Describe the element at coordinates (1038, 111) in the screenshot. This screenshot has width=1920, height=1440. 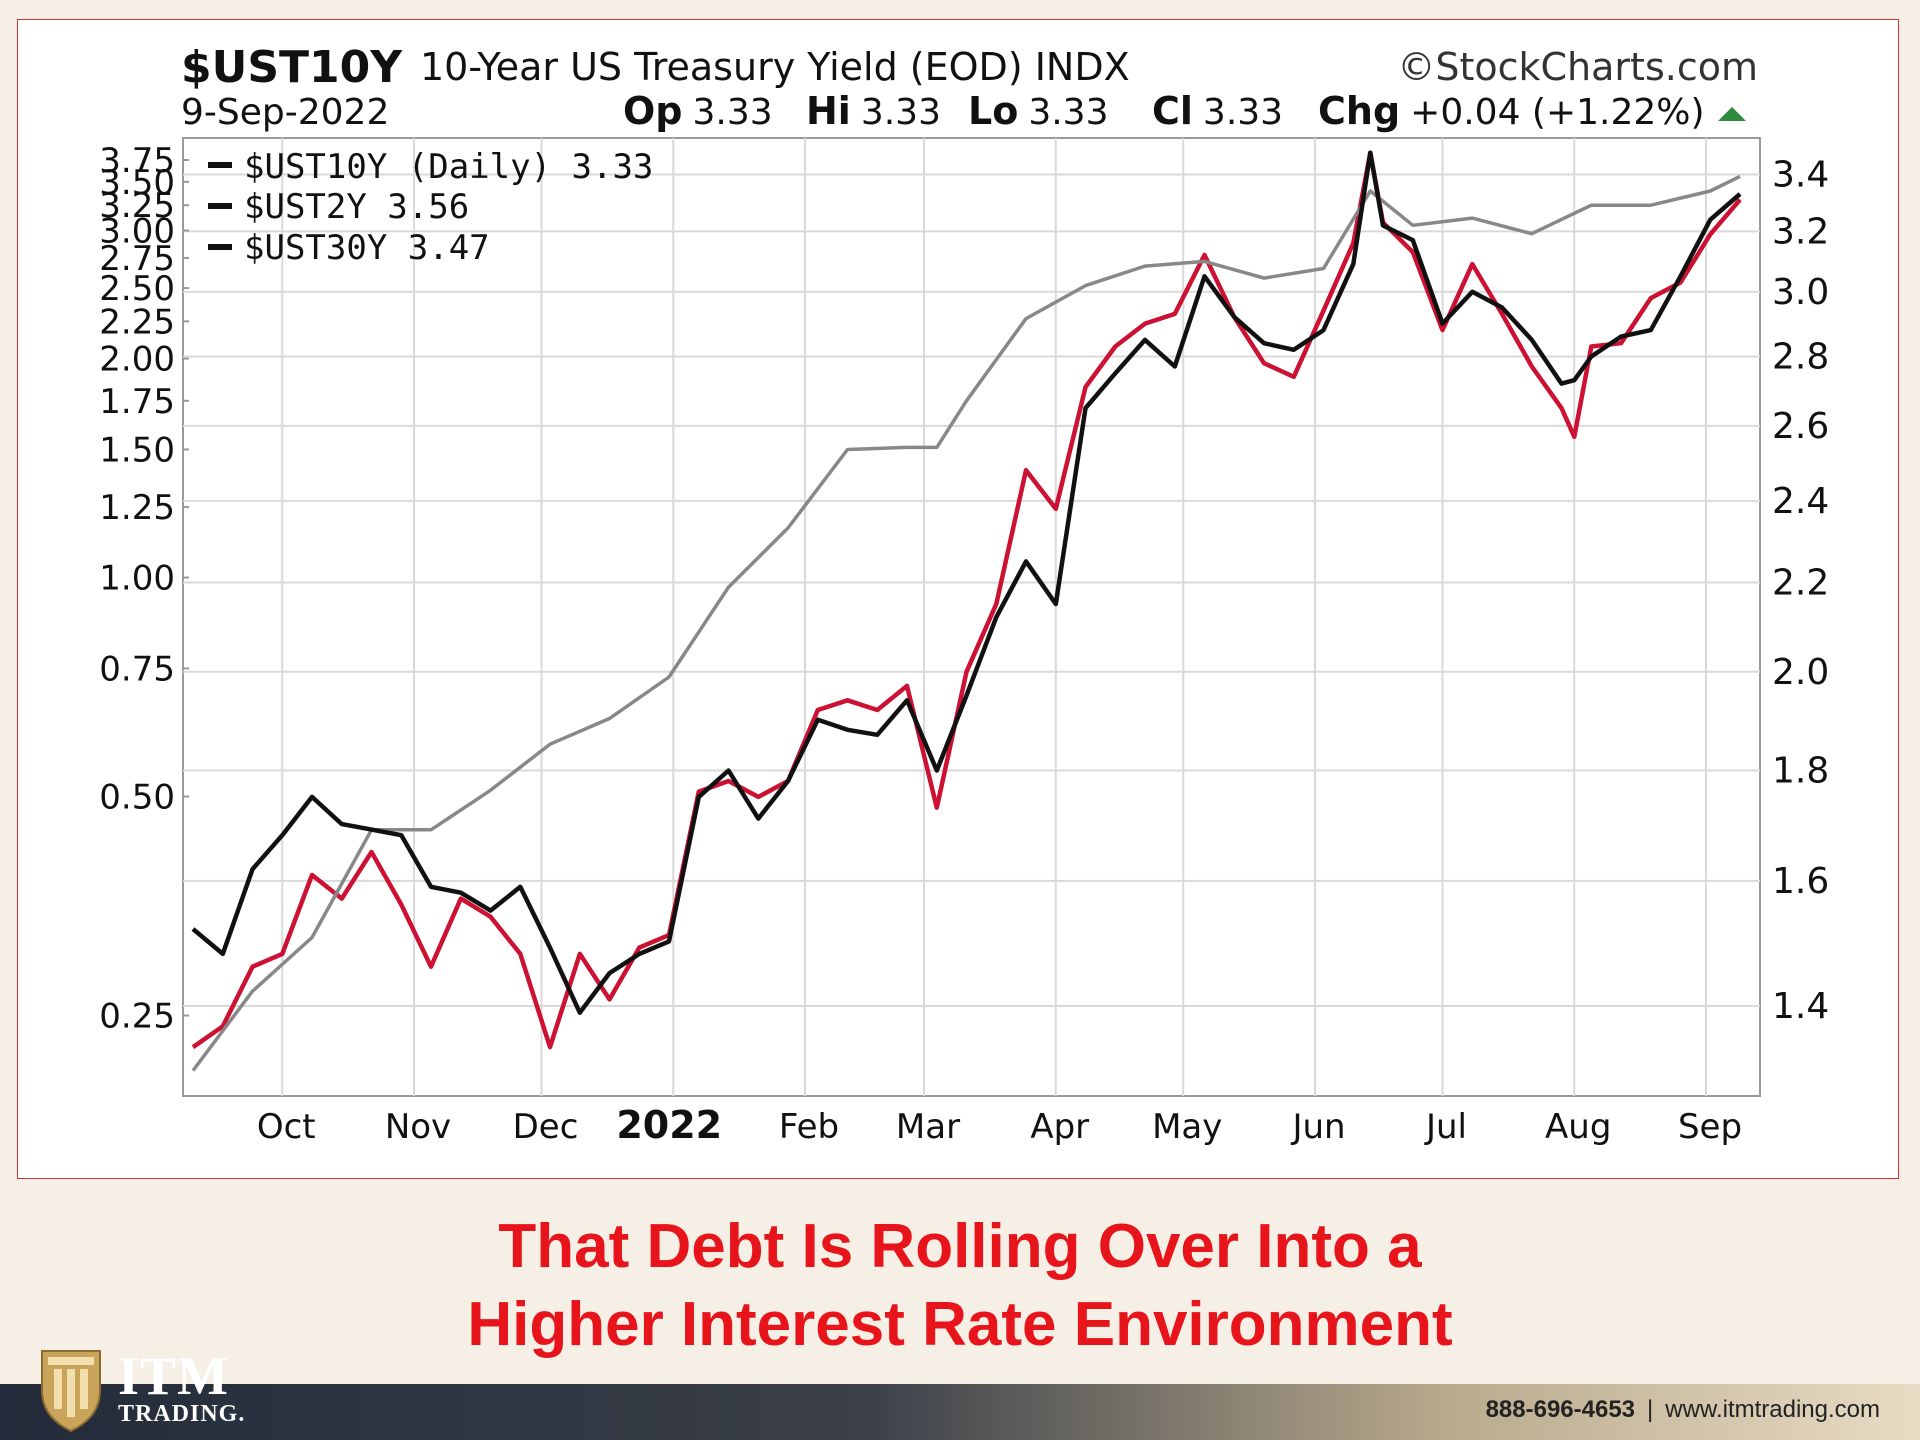
I see `ohlc-low: Lo 3.33` at that location.